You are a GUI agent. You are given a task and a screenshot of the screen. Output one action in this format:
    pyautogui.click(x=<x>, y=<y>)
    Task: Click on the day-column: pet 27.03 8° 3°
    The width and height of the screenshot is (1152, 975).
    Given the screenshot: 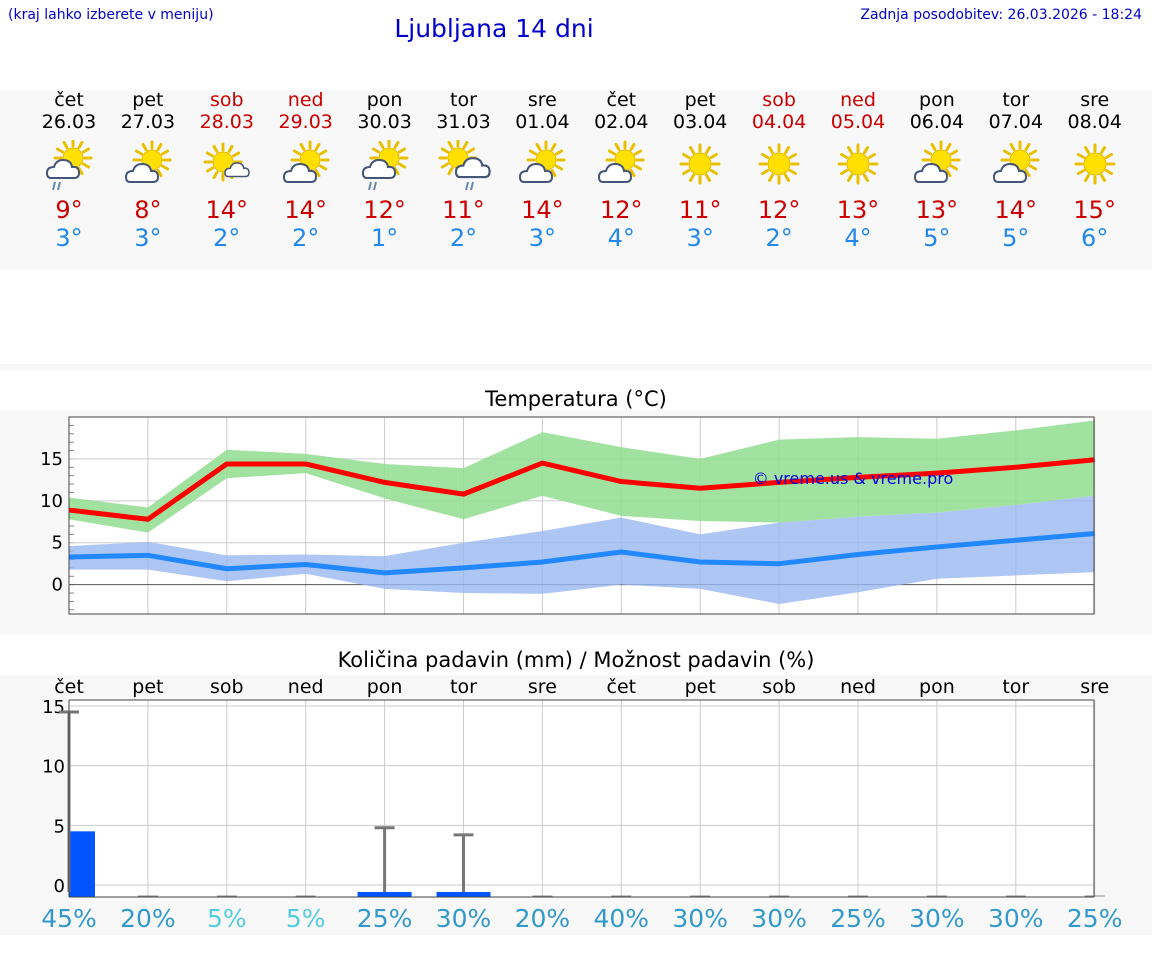 What is the action you would take?
    pyautogui.click(x=148, y=171)
    